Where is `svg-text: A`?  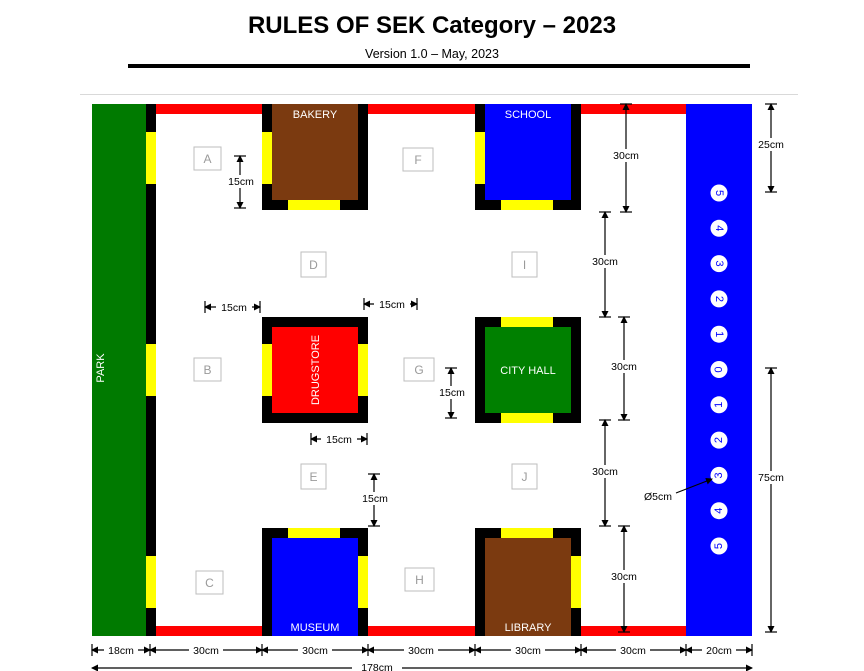
svg-text: A is located at coordinates (207, 159).